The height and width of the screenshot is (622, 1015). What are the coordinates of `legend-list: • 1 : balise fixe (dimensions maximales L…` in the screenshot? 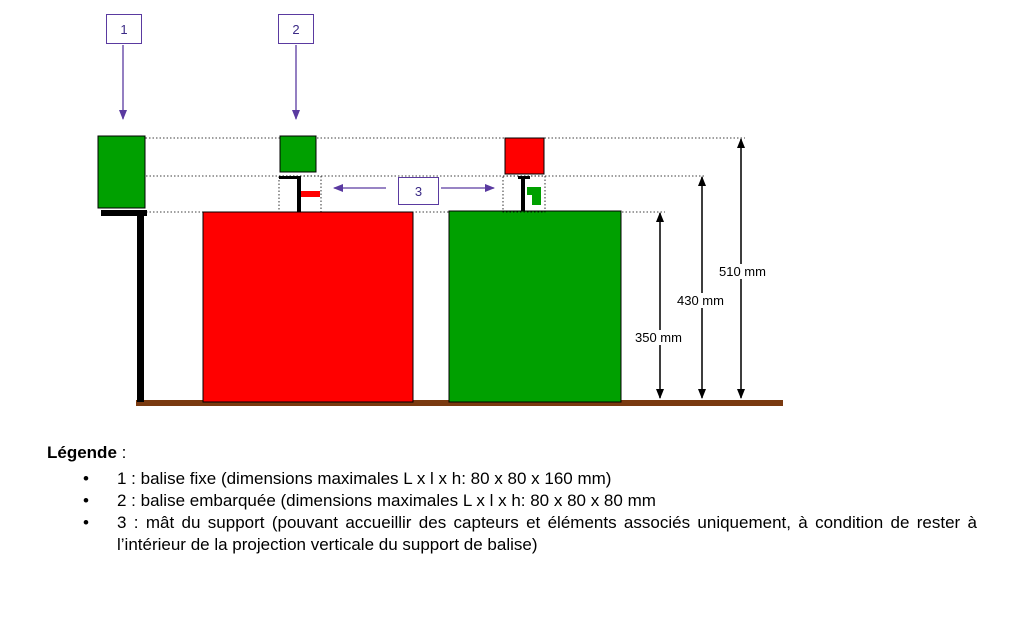 It's located at (512, 512).